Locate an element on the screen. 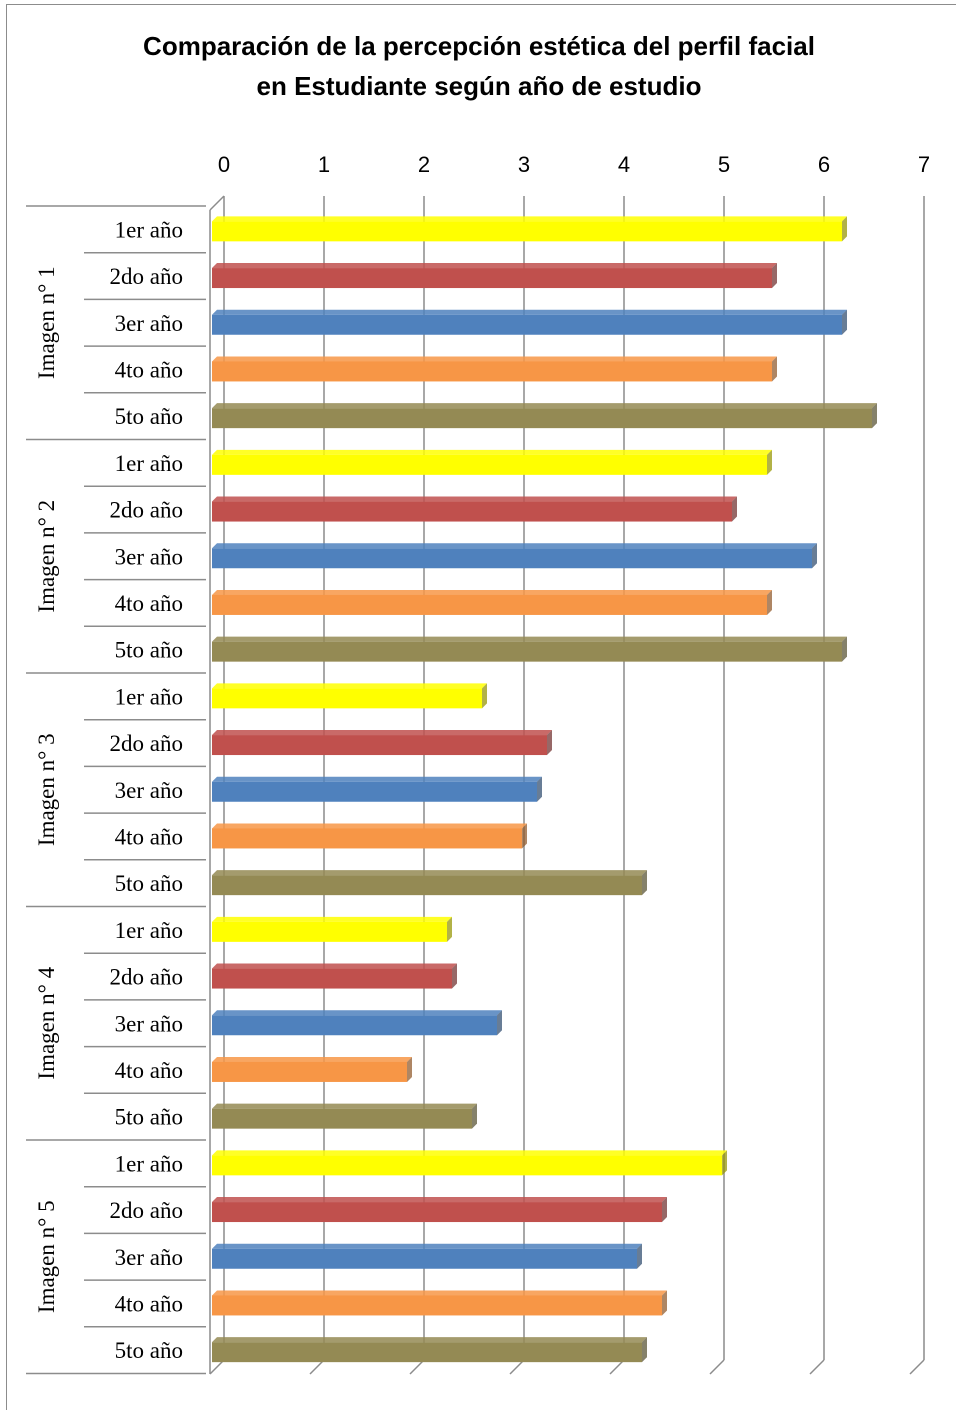 This screenshot has width=958, height=1413. x-tick-label: 2 is located at coordinates (424, 164).